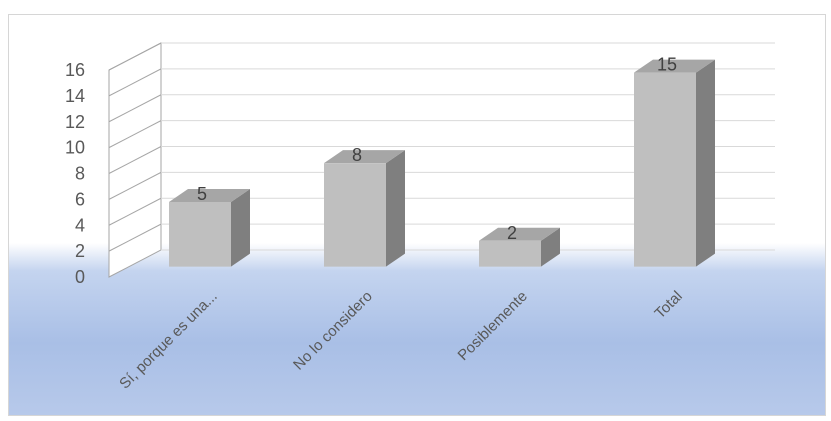 This screenshot has height=421, width=831. Describe the element at coordinates (667, 65) in the screenshot. I see `data-label: 15` at that location.